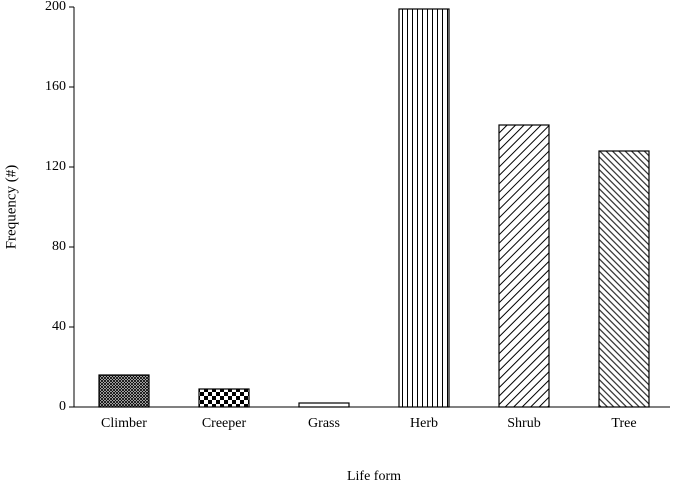 This screenshot has height=485, width=678. What do you see at coordinates (523, 423) in the screenshot?
I see `x-tick-label: Shrub` at bounding box center [523, 423].